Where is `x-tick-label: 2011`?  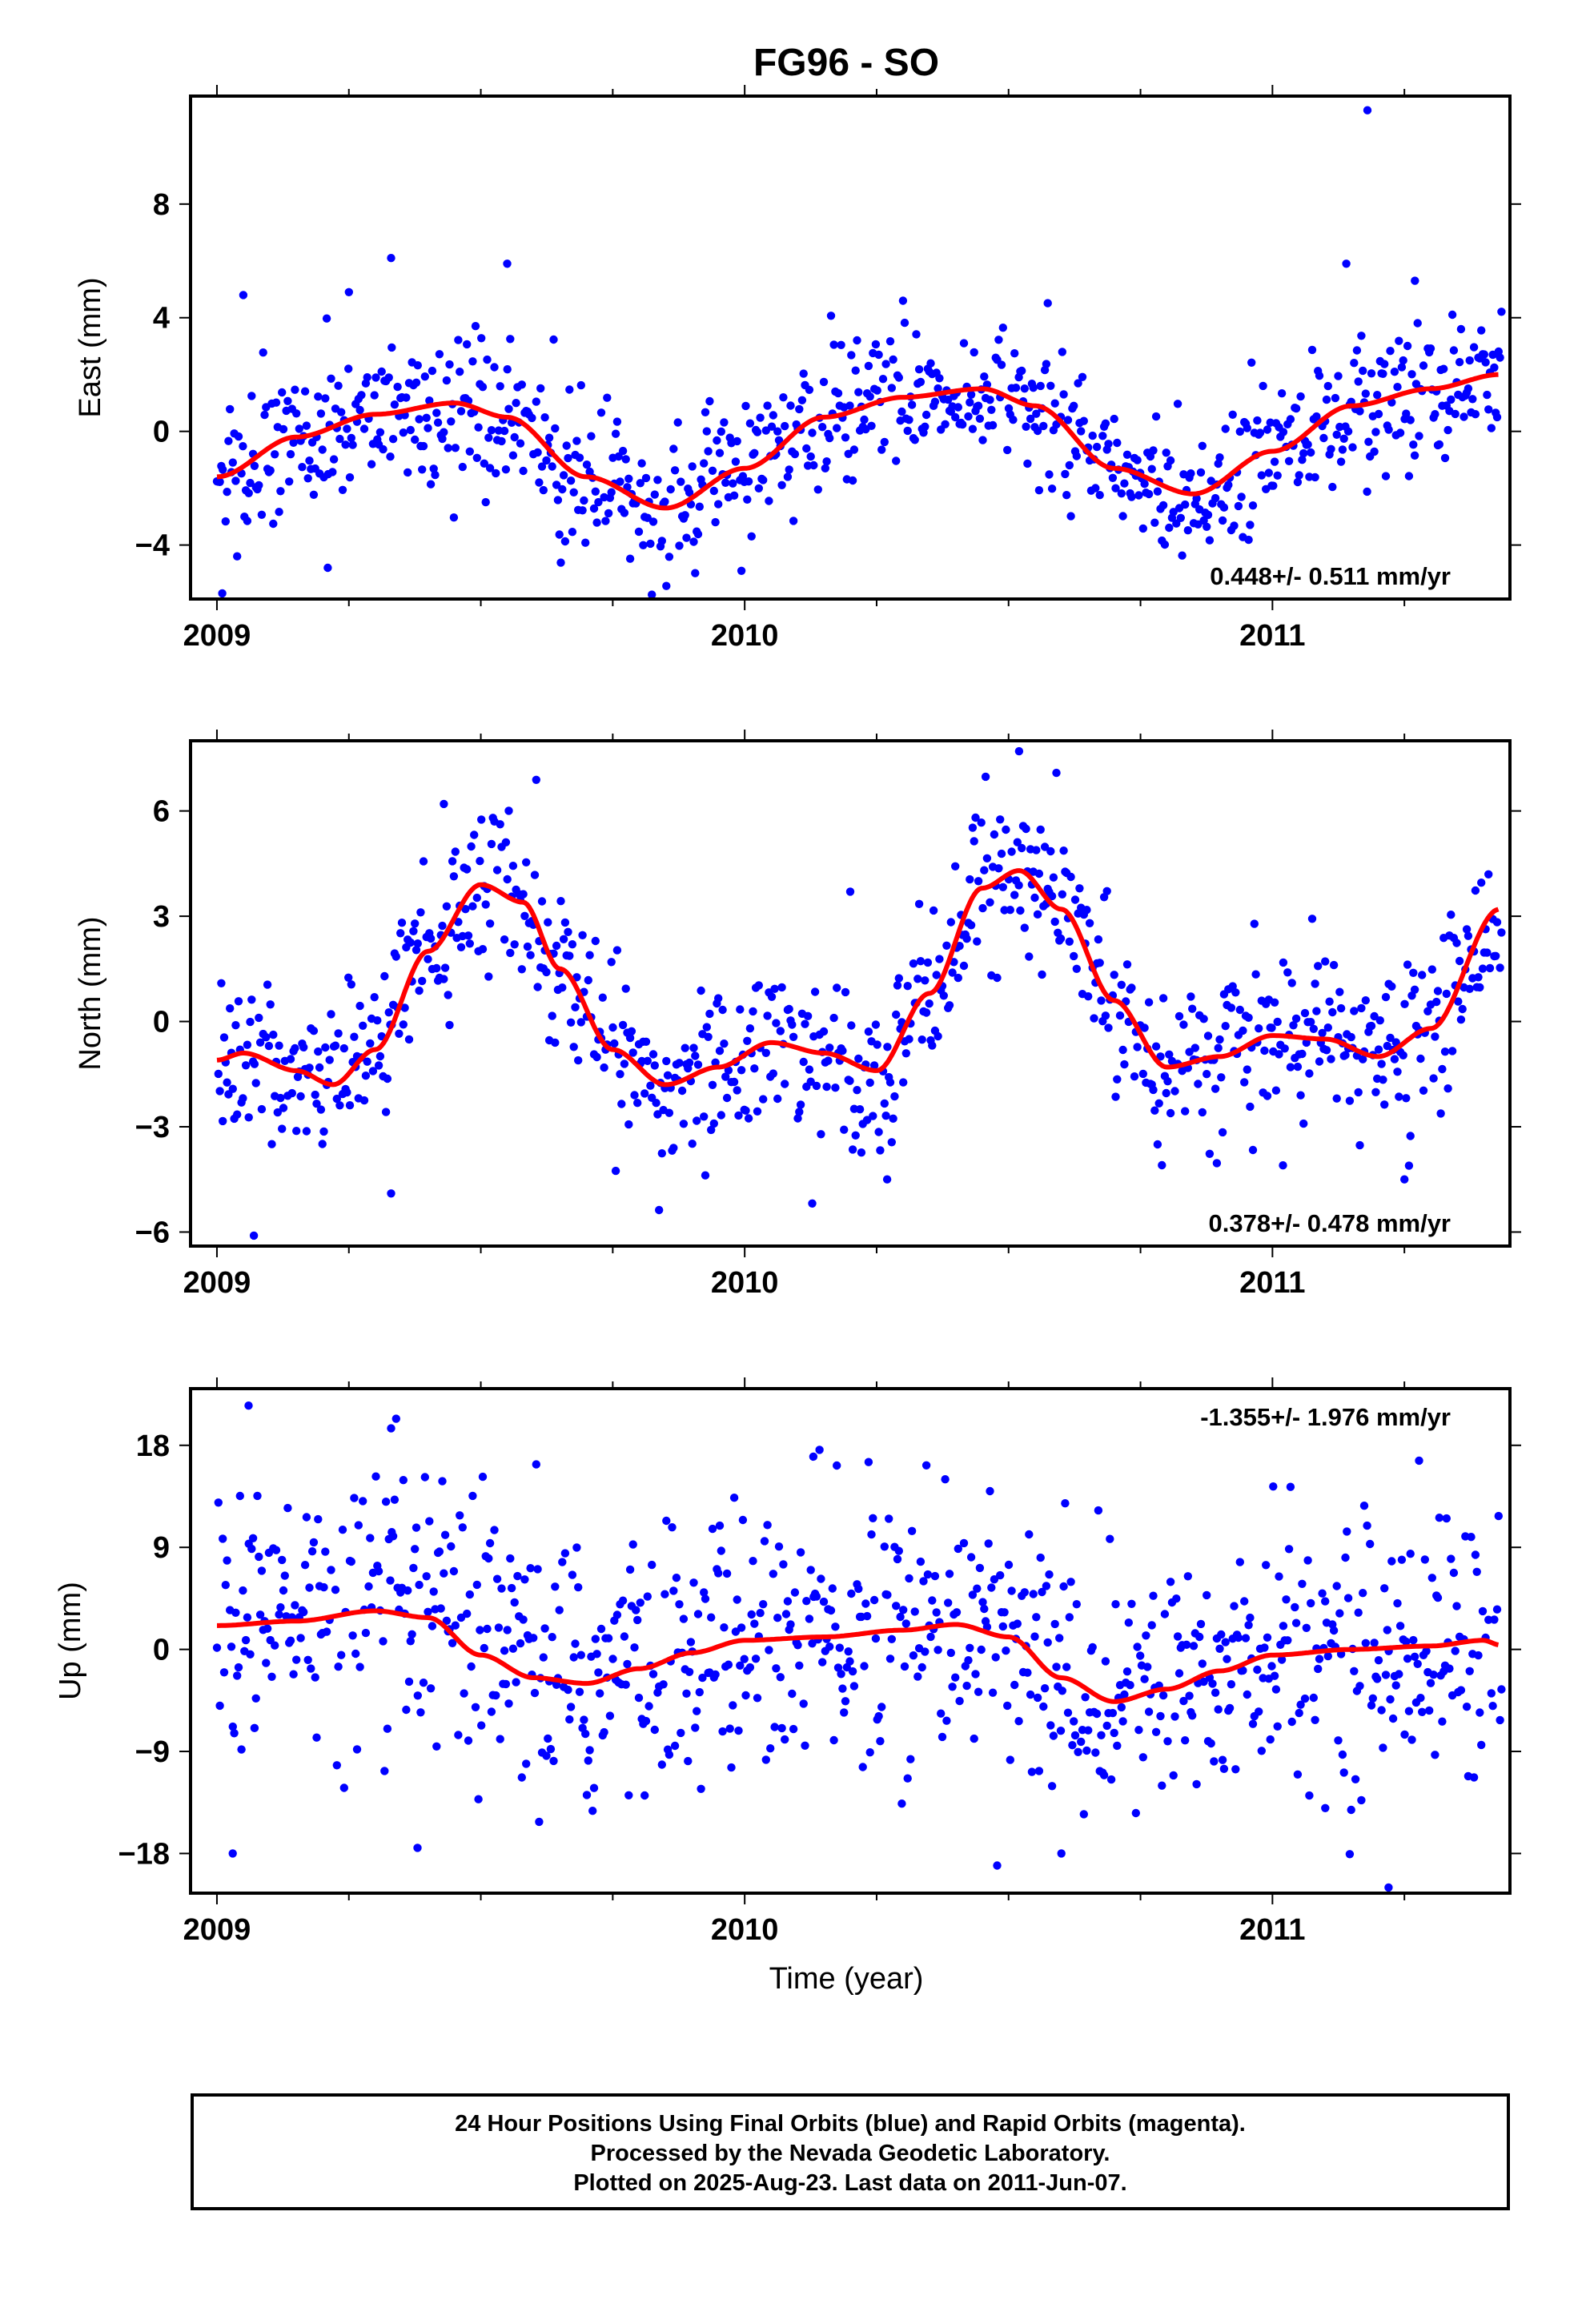 x-tick-label: 2011 is located at coordinates (1272, 1283).